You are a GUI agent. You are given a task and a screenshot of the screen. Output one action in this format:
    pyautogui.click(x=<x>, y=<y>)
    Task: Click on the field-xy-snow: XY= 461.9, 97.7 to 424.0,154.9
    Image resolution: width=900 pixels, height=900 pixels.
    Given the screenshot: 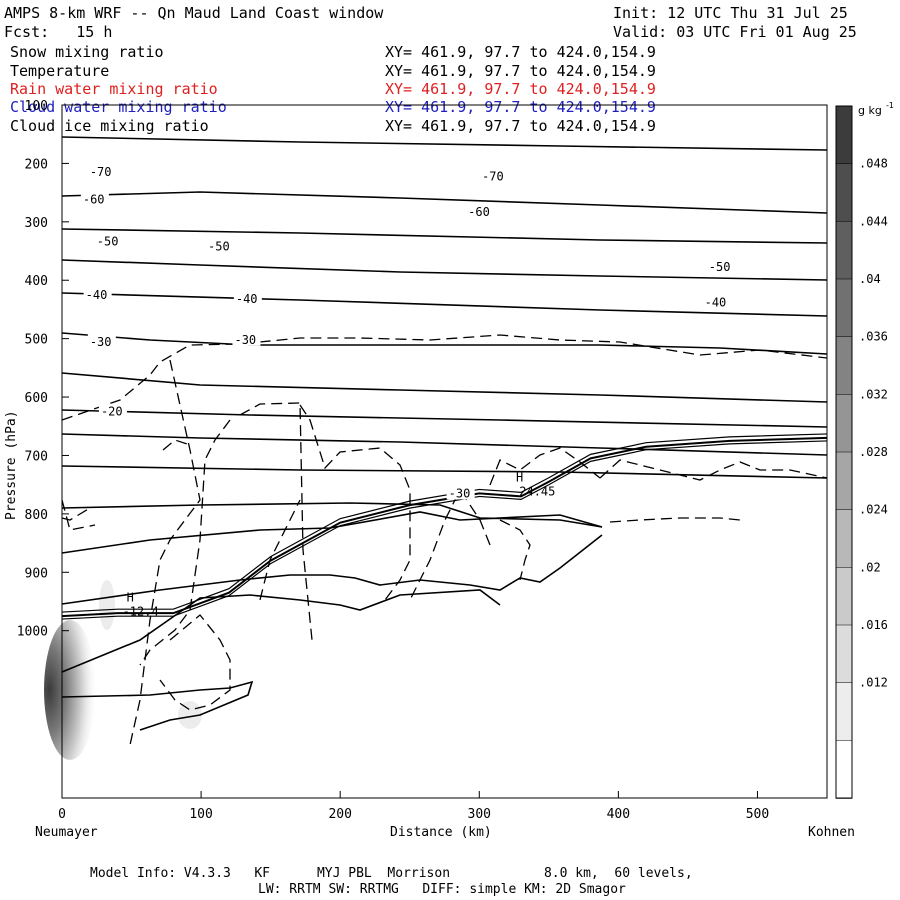 What is the action you would take?
    pyautogui.click(x=520, y=52)
    